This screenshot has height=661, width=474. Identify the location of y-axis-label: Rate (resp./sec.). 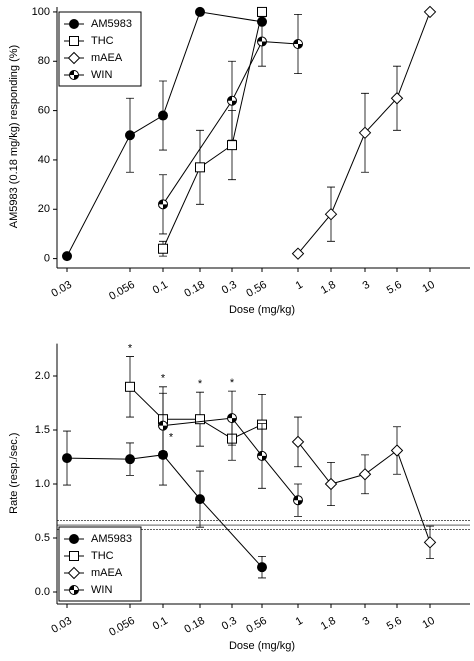
(14, 473).